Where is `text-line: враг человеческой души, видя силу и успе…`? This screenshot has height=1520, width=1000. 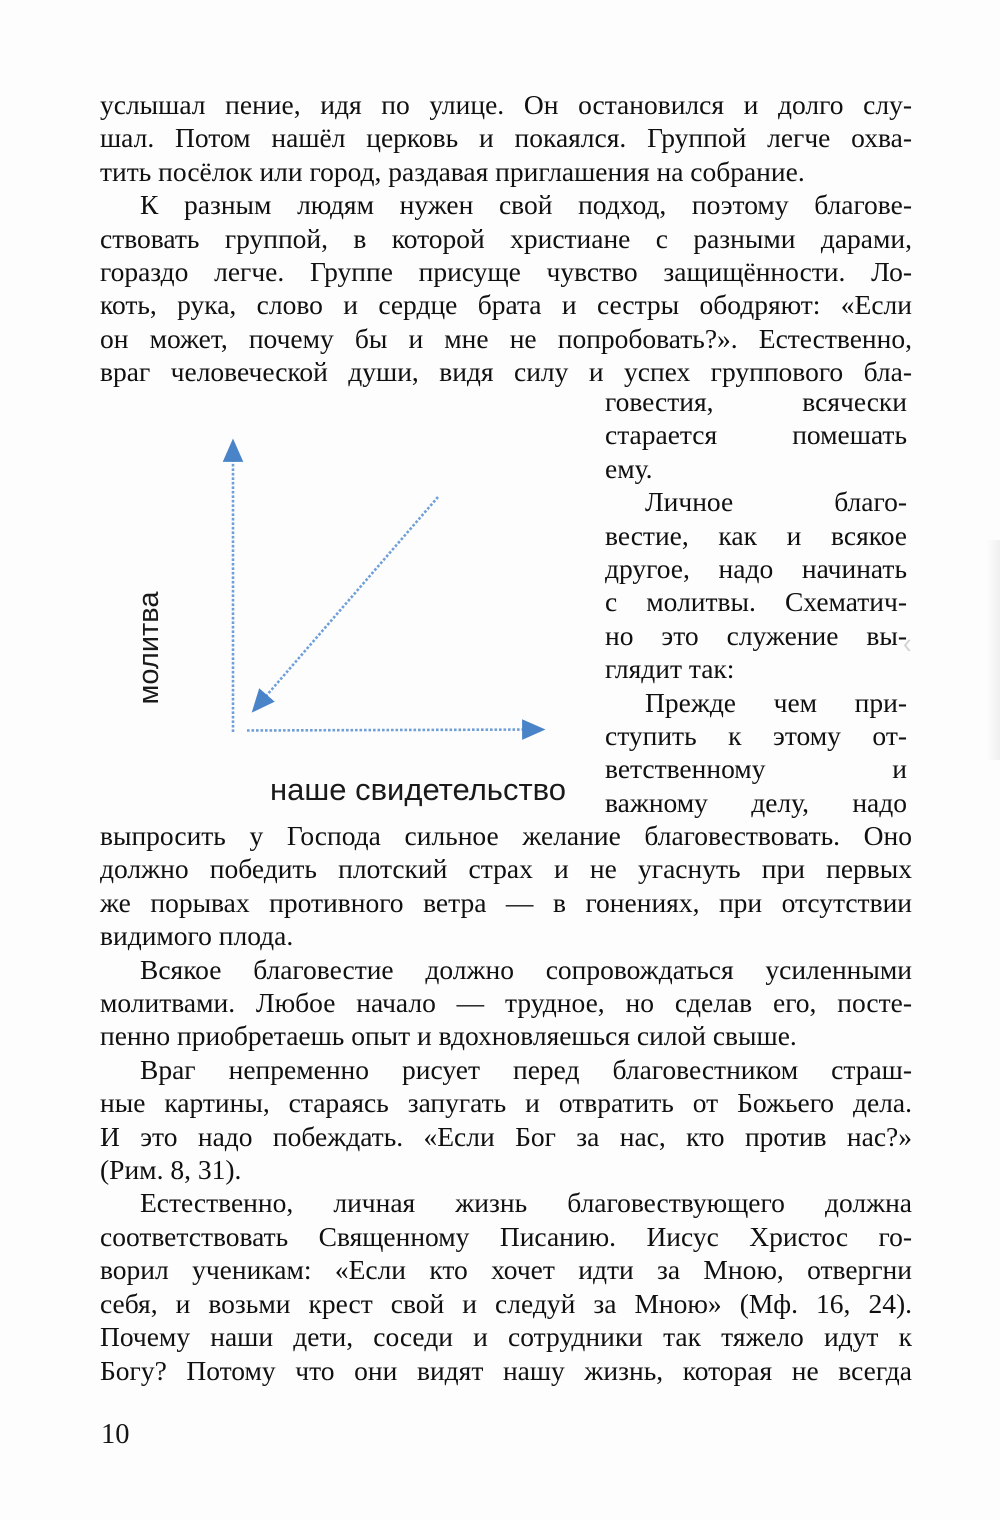 text-line: враг человеческой души, видя силу и успе… is located at coordinates (506, 372).